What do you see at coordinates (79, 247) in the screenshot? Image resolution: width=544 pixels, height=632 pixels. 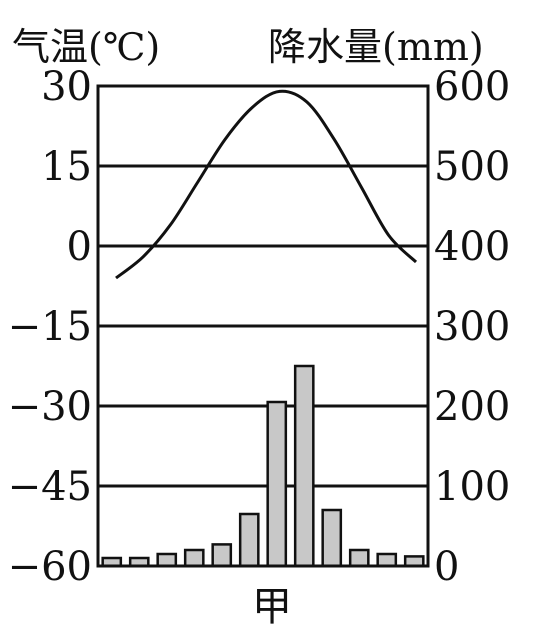 I see `left-tick-label: 0` at bounding box center [79, 247].